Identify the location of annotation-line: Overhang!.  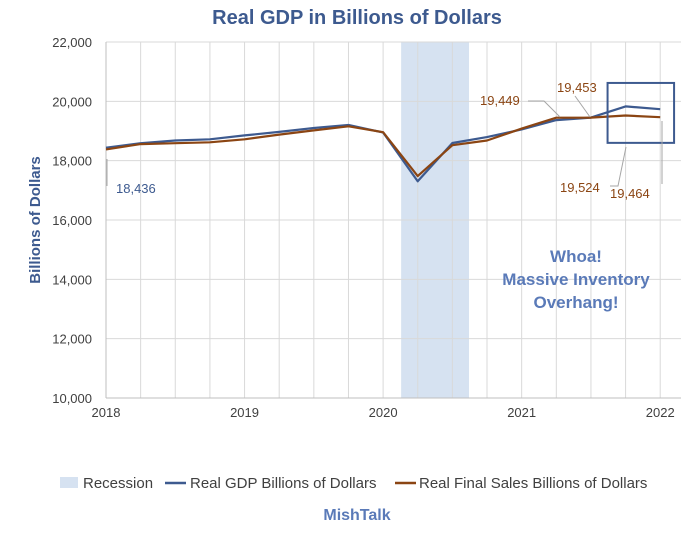
(575, 302).